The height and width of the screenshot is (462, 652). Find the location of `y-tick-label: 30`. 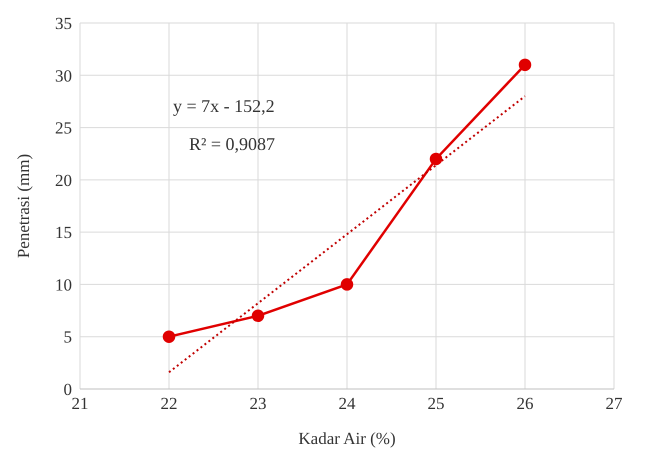

y-tick-label: 30 is located at coordinates (63, 76).